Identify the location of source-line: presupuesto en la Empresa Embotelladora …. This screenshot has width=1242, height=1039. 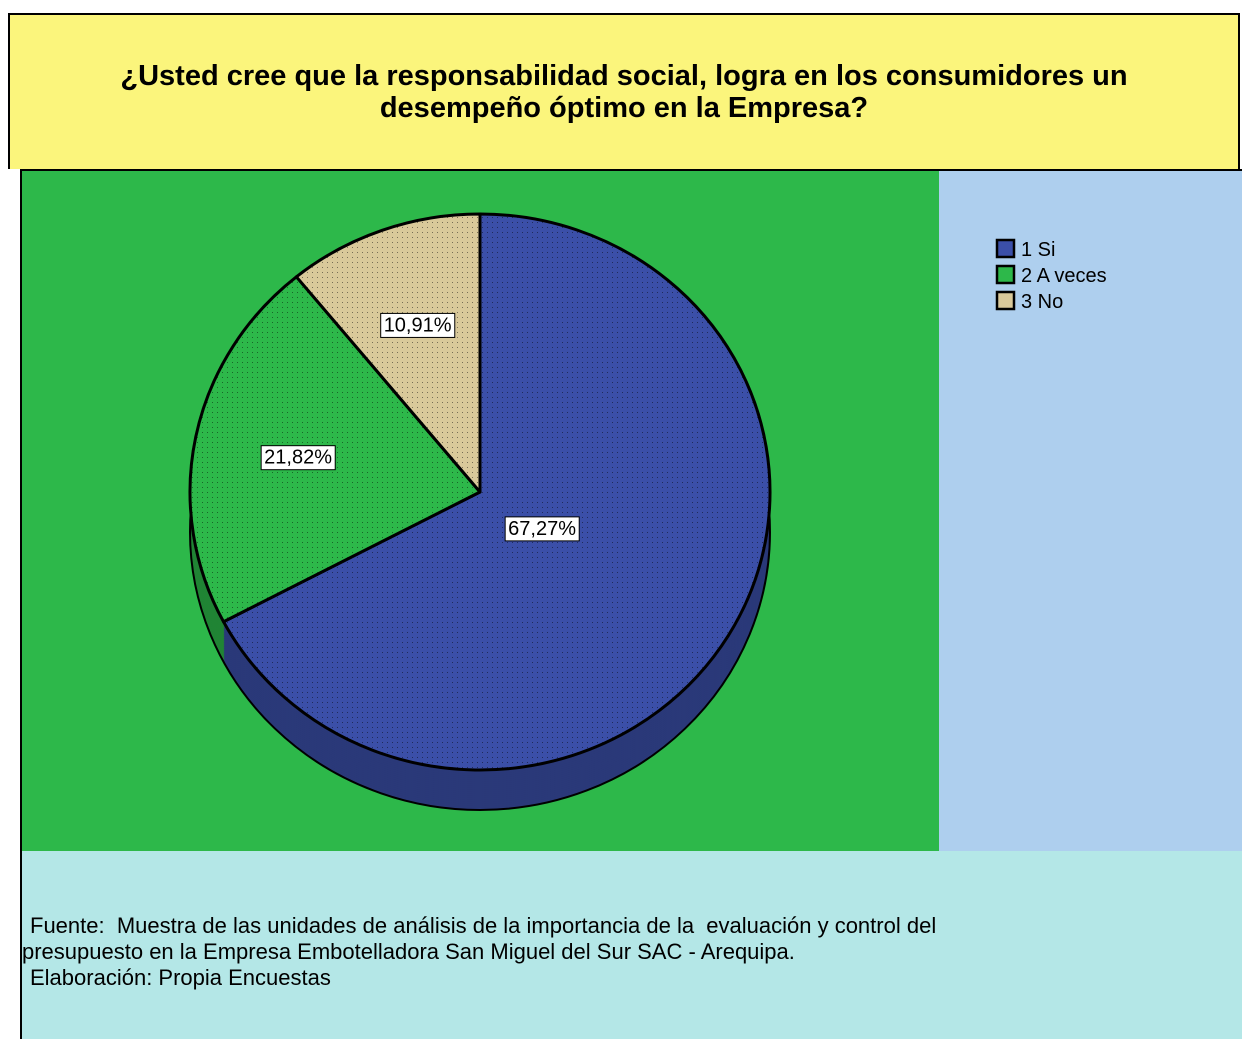
(408, 951).